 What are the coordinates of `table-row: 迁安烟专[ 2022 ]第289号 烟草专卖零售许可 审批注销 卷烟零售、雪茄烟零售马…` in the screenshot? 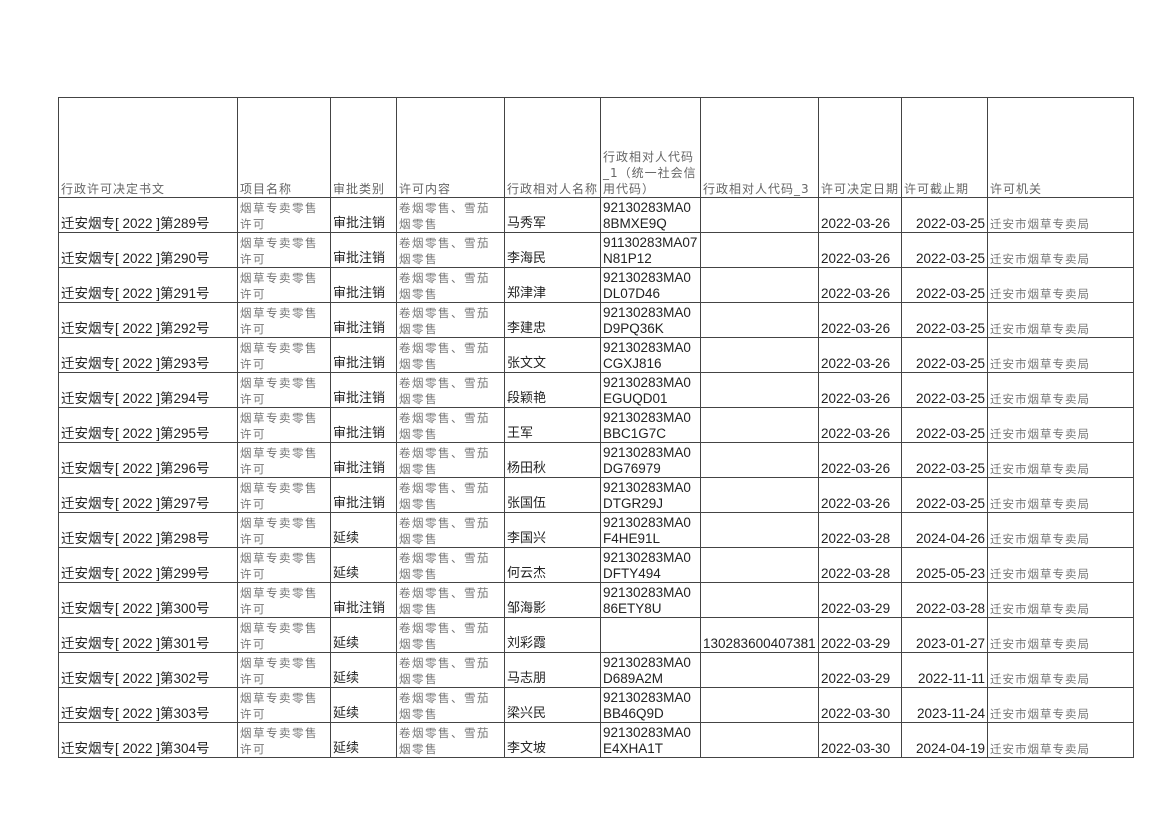 It's located at (596, 215).